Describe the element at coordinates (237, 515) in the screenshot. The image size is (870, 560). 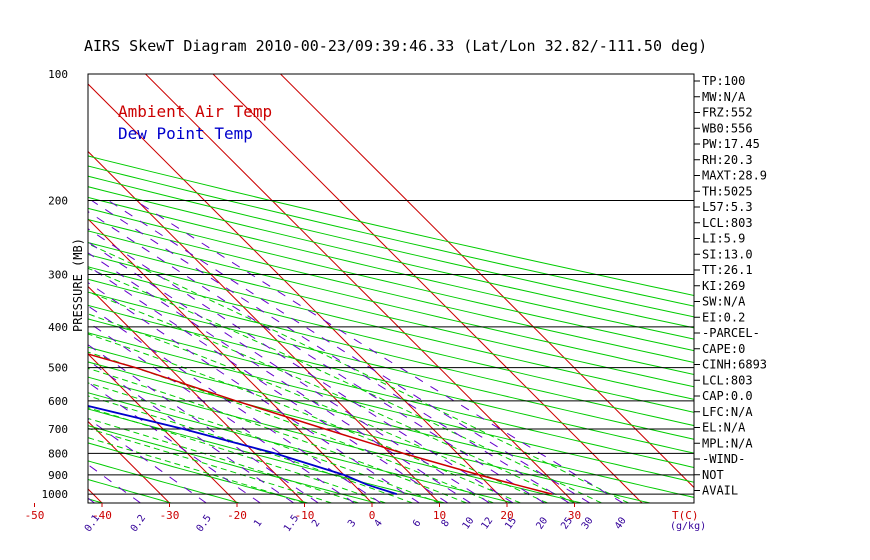
I see `bottom-tick-label: -20` at that location.